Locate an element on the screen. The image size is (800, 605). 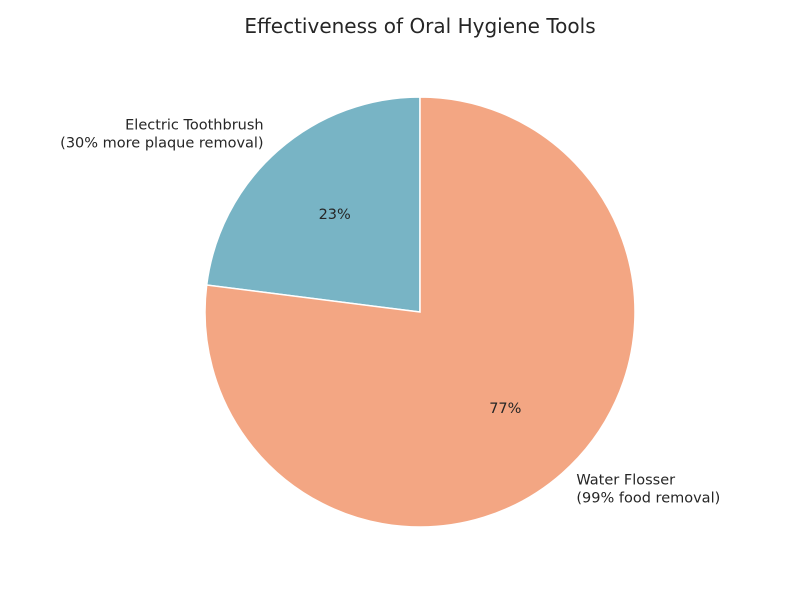
percent-label-1: 77% is located at coordinates (505, 409).